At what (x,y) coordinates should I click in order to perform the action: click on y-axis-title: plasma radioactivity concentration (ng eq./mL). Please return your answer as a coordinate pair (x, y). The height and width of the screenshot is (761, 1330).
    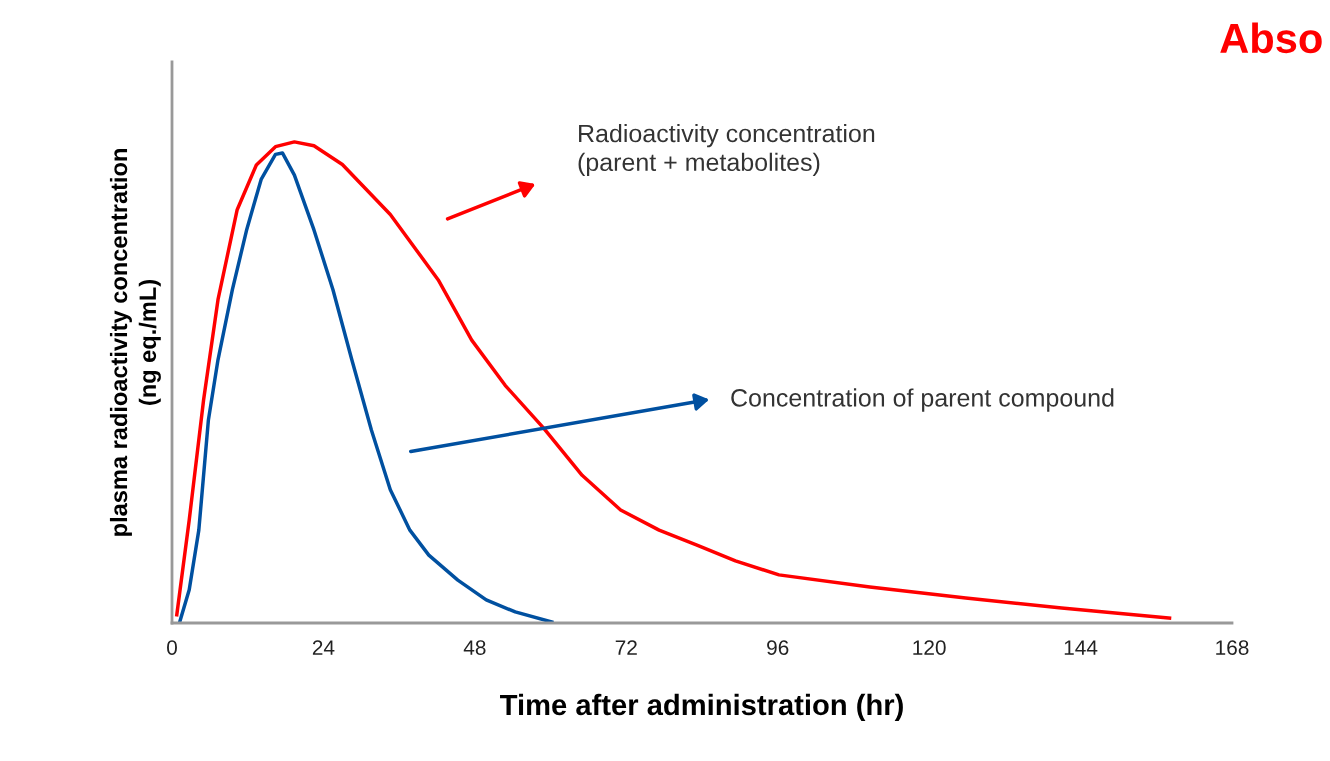
    Looking at the image, I should click on (135, 342).